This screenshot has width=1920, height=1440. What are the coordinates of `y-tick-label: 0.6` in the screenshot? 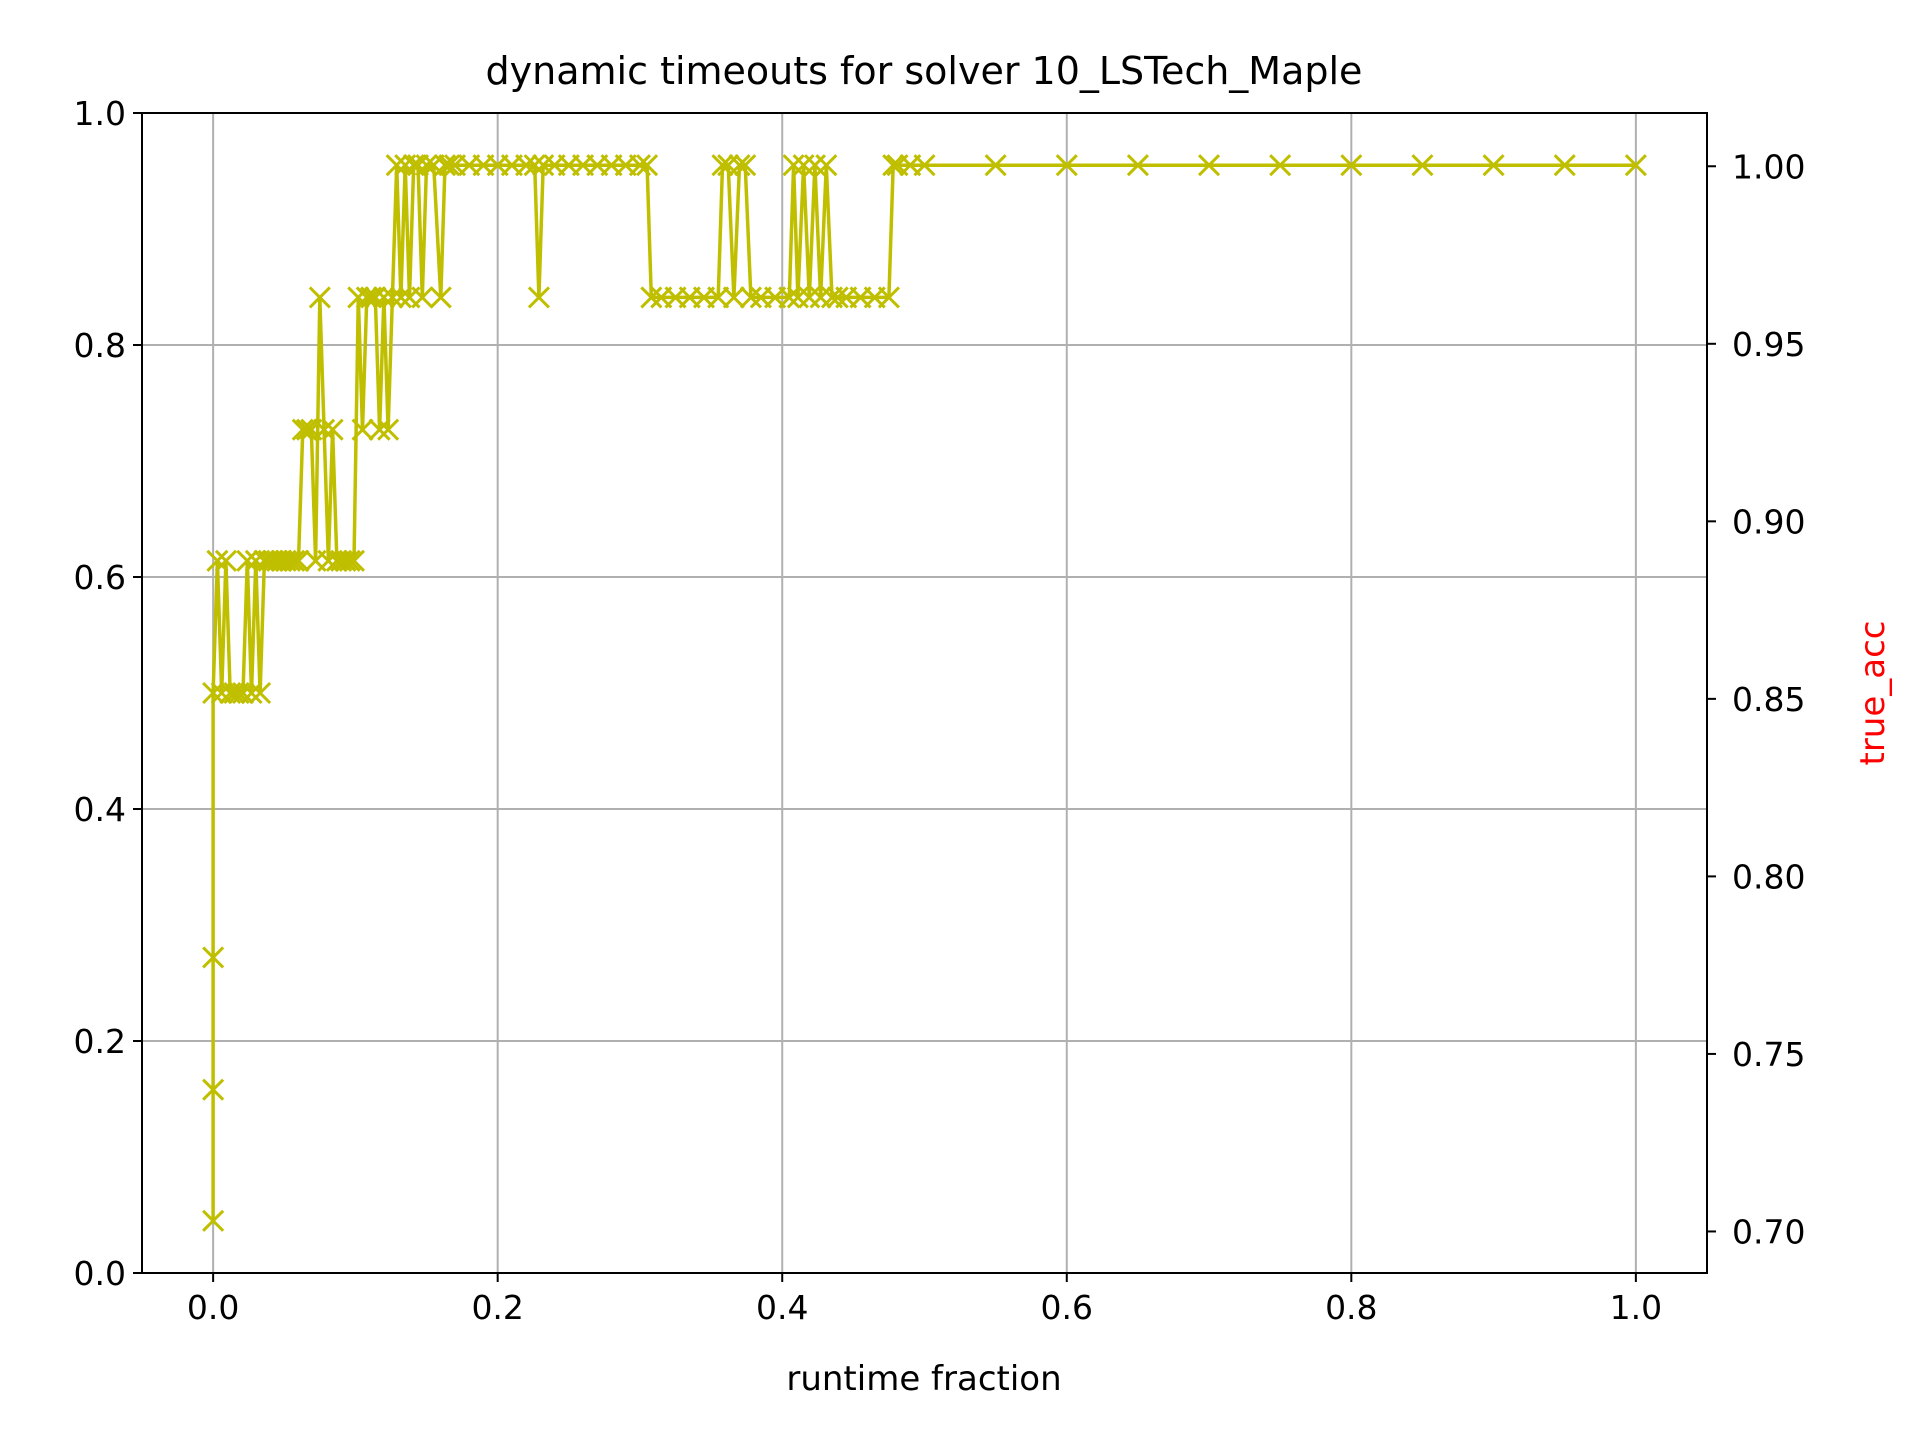 It's located at (100, 577).